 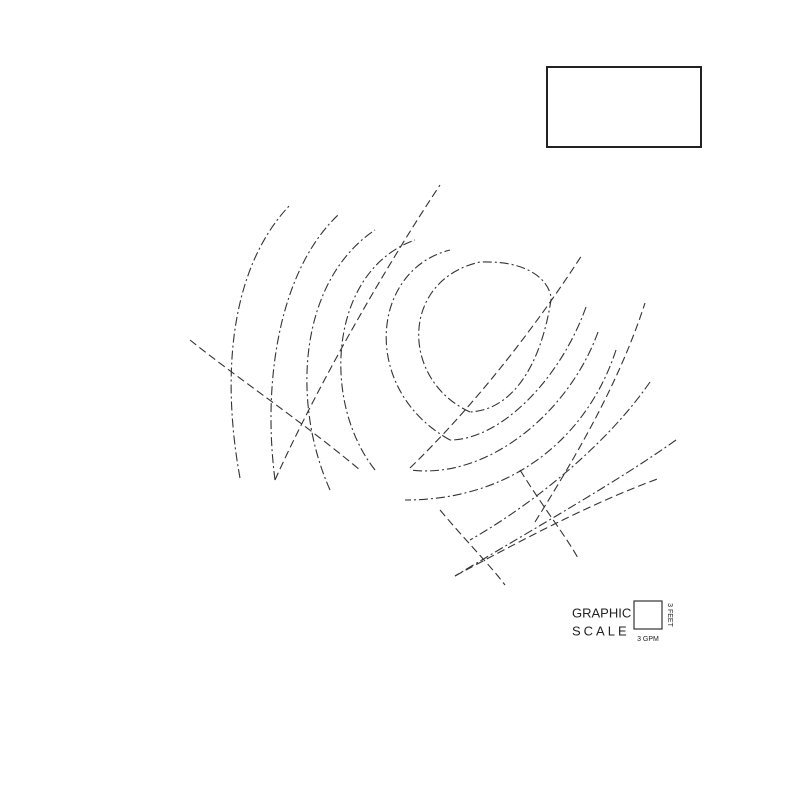 I want to click on info-frame, so click(x=624, y=107).